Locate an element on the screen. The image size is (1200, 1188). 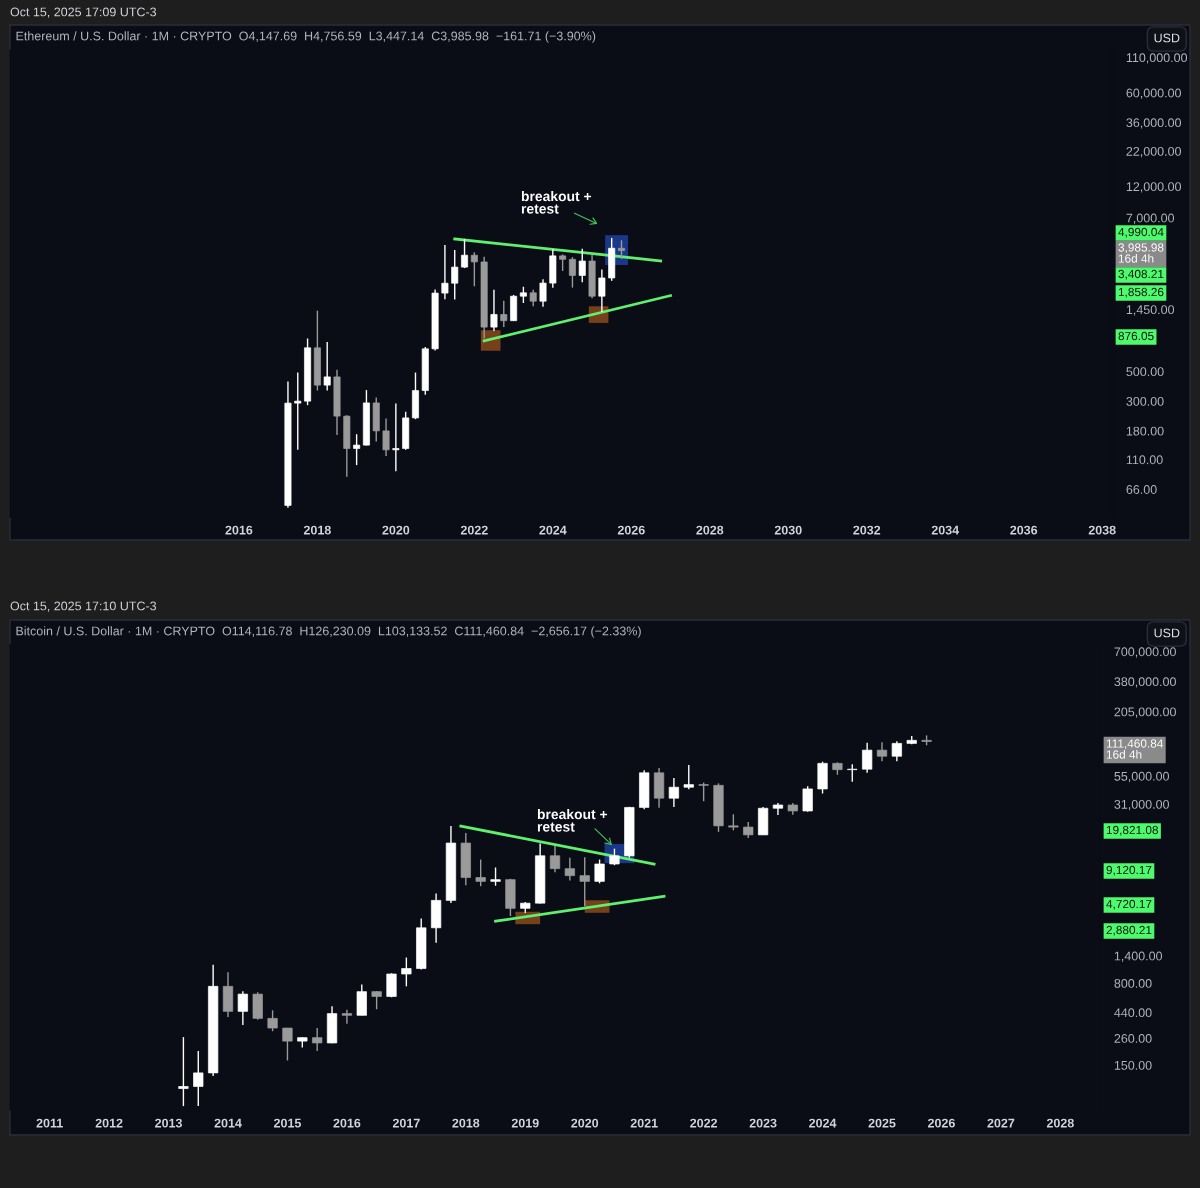
y-tick-label: 12,000.00 is located at coordinates (1154, 187).